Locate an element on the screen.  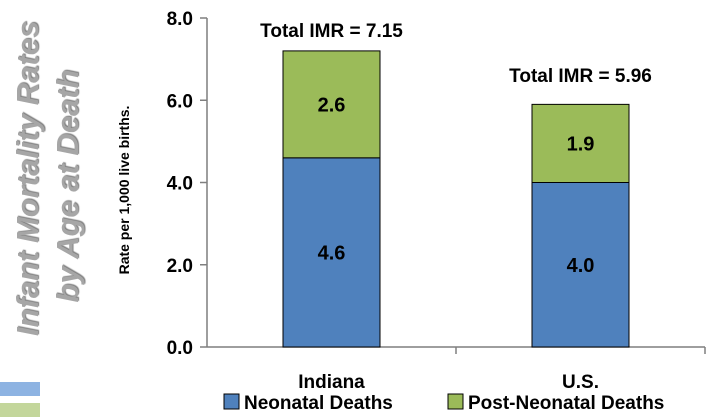
total-imr-label: Total IMR = 5.96 is located at coordinates (580, 76).